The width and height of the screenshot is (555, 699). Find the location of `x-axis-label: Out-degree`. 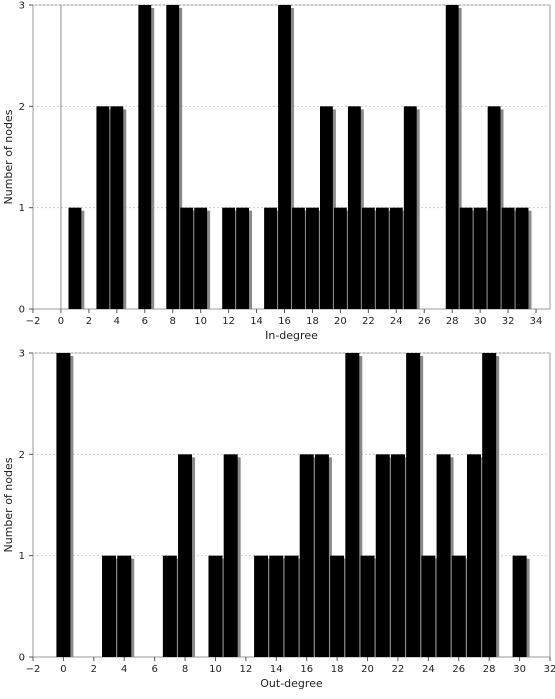

x-axis-label: Out-degree is located at coordinates (291, 683).